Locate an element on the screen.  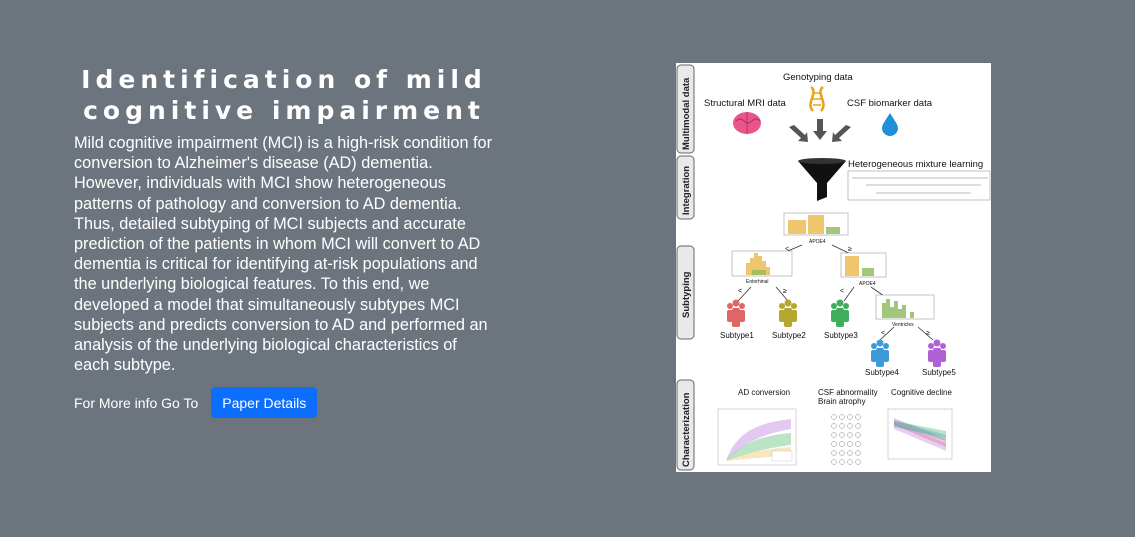
subtype5-label: Subtype5 is located at coordinates (939, 372).